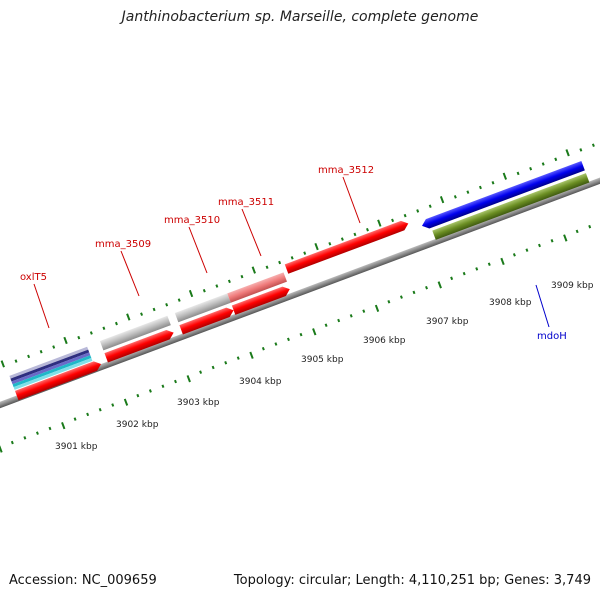  Describe the element at coordinates (33, 277) in the screenshot. I see `gene-label-oxlT5: oxlT5` at that location.